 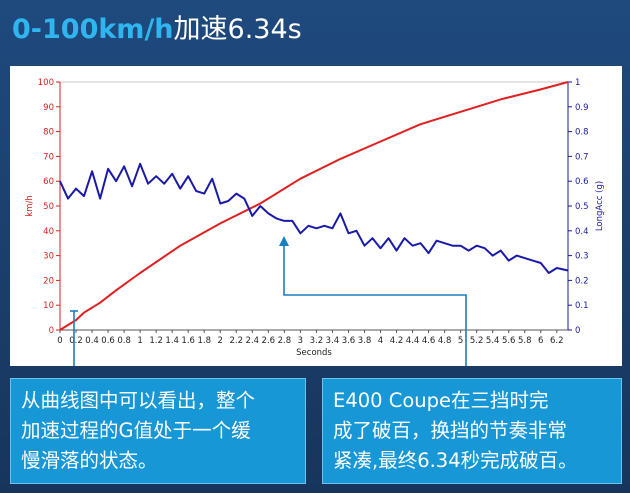 What do you see at coordinates (450, 430) in the screenshot?
I see `callout-right-line-2: 成了破百，换挡的节奏非常` at bounding box center [450, 430].